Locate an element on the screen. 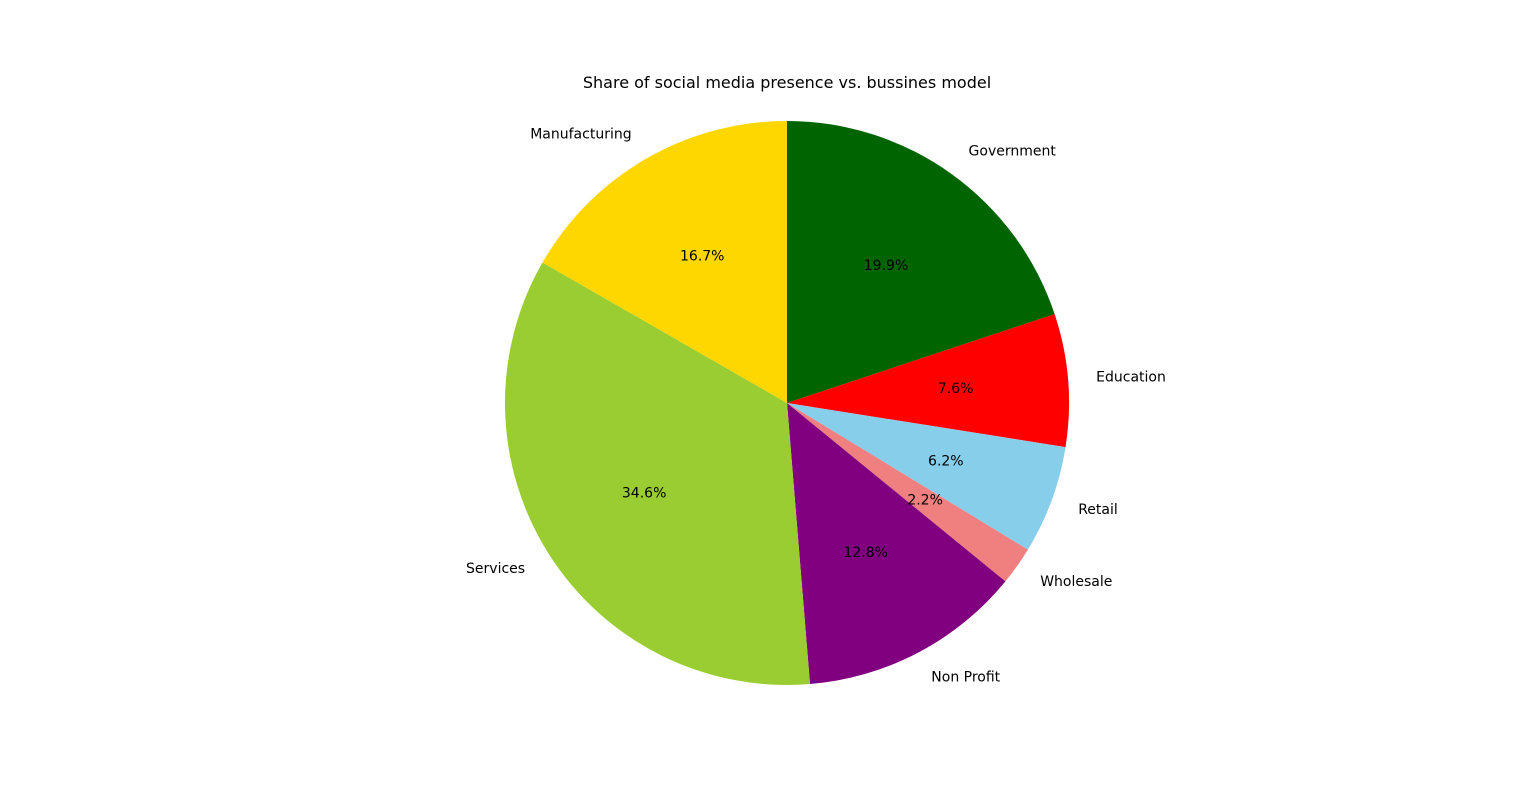 The width and height of the screenshot is (1536, 802). slice-services is located at coordinates (657, 474).